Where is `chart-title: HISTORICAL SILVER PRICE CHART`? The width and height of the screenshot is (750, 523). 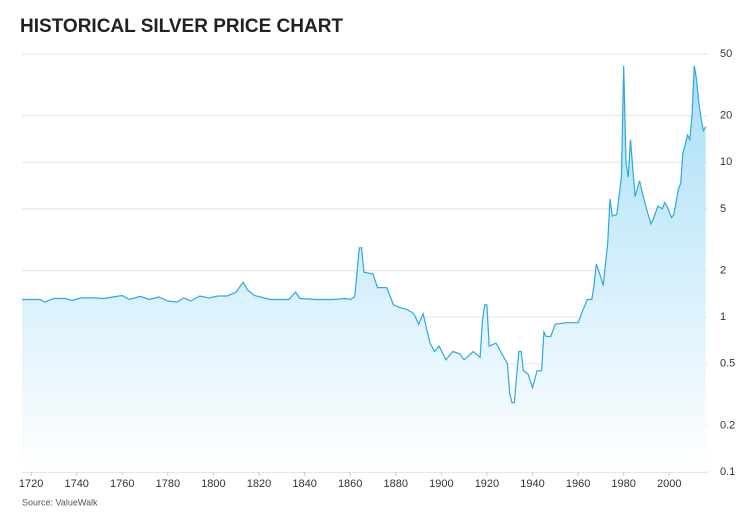
chart-title: HISTORICAL SILVER PRICE CHART is located at coordinates (181, 26).